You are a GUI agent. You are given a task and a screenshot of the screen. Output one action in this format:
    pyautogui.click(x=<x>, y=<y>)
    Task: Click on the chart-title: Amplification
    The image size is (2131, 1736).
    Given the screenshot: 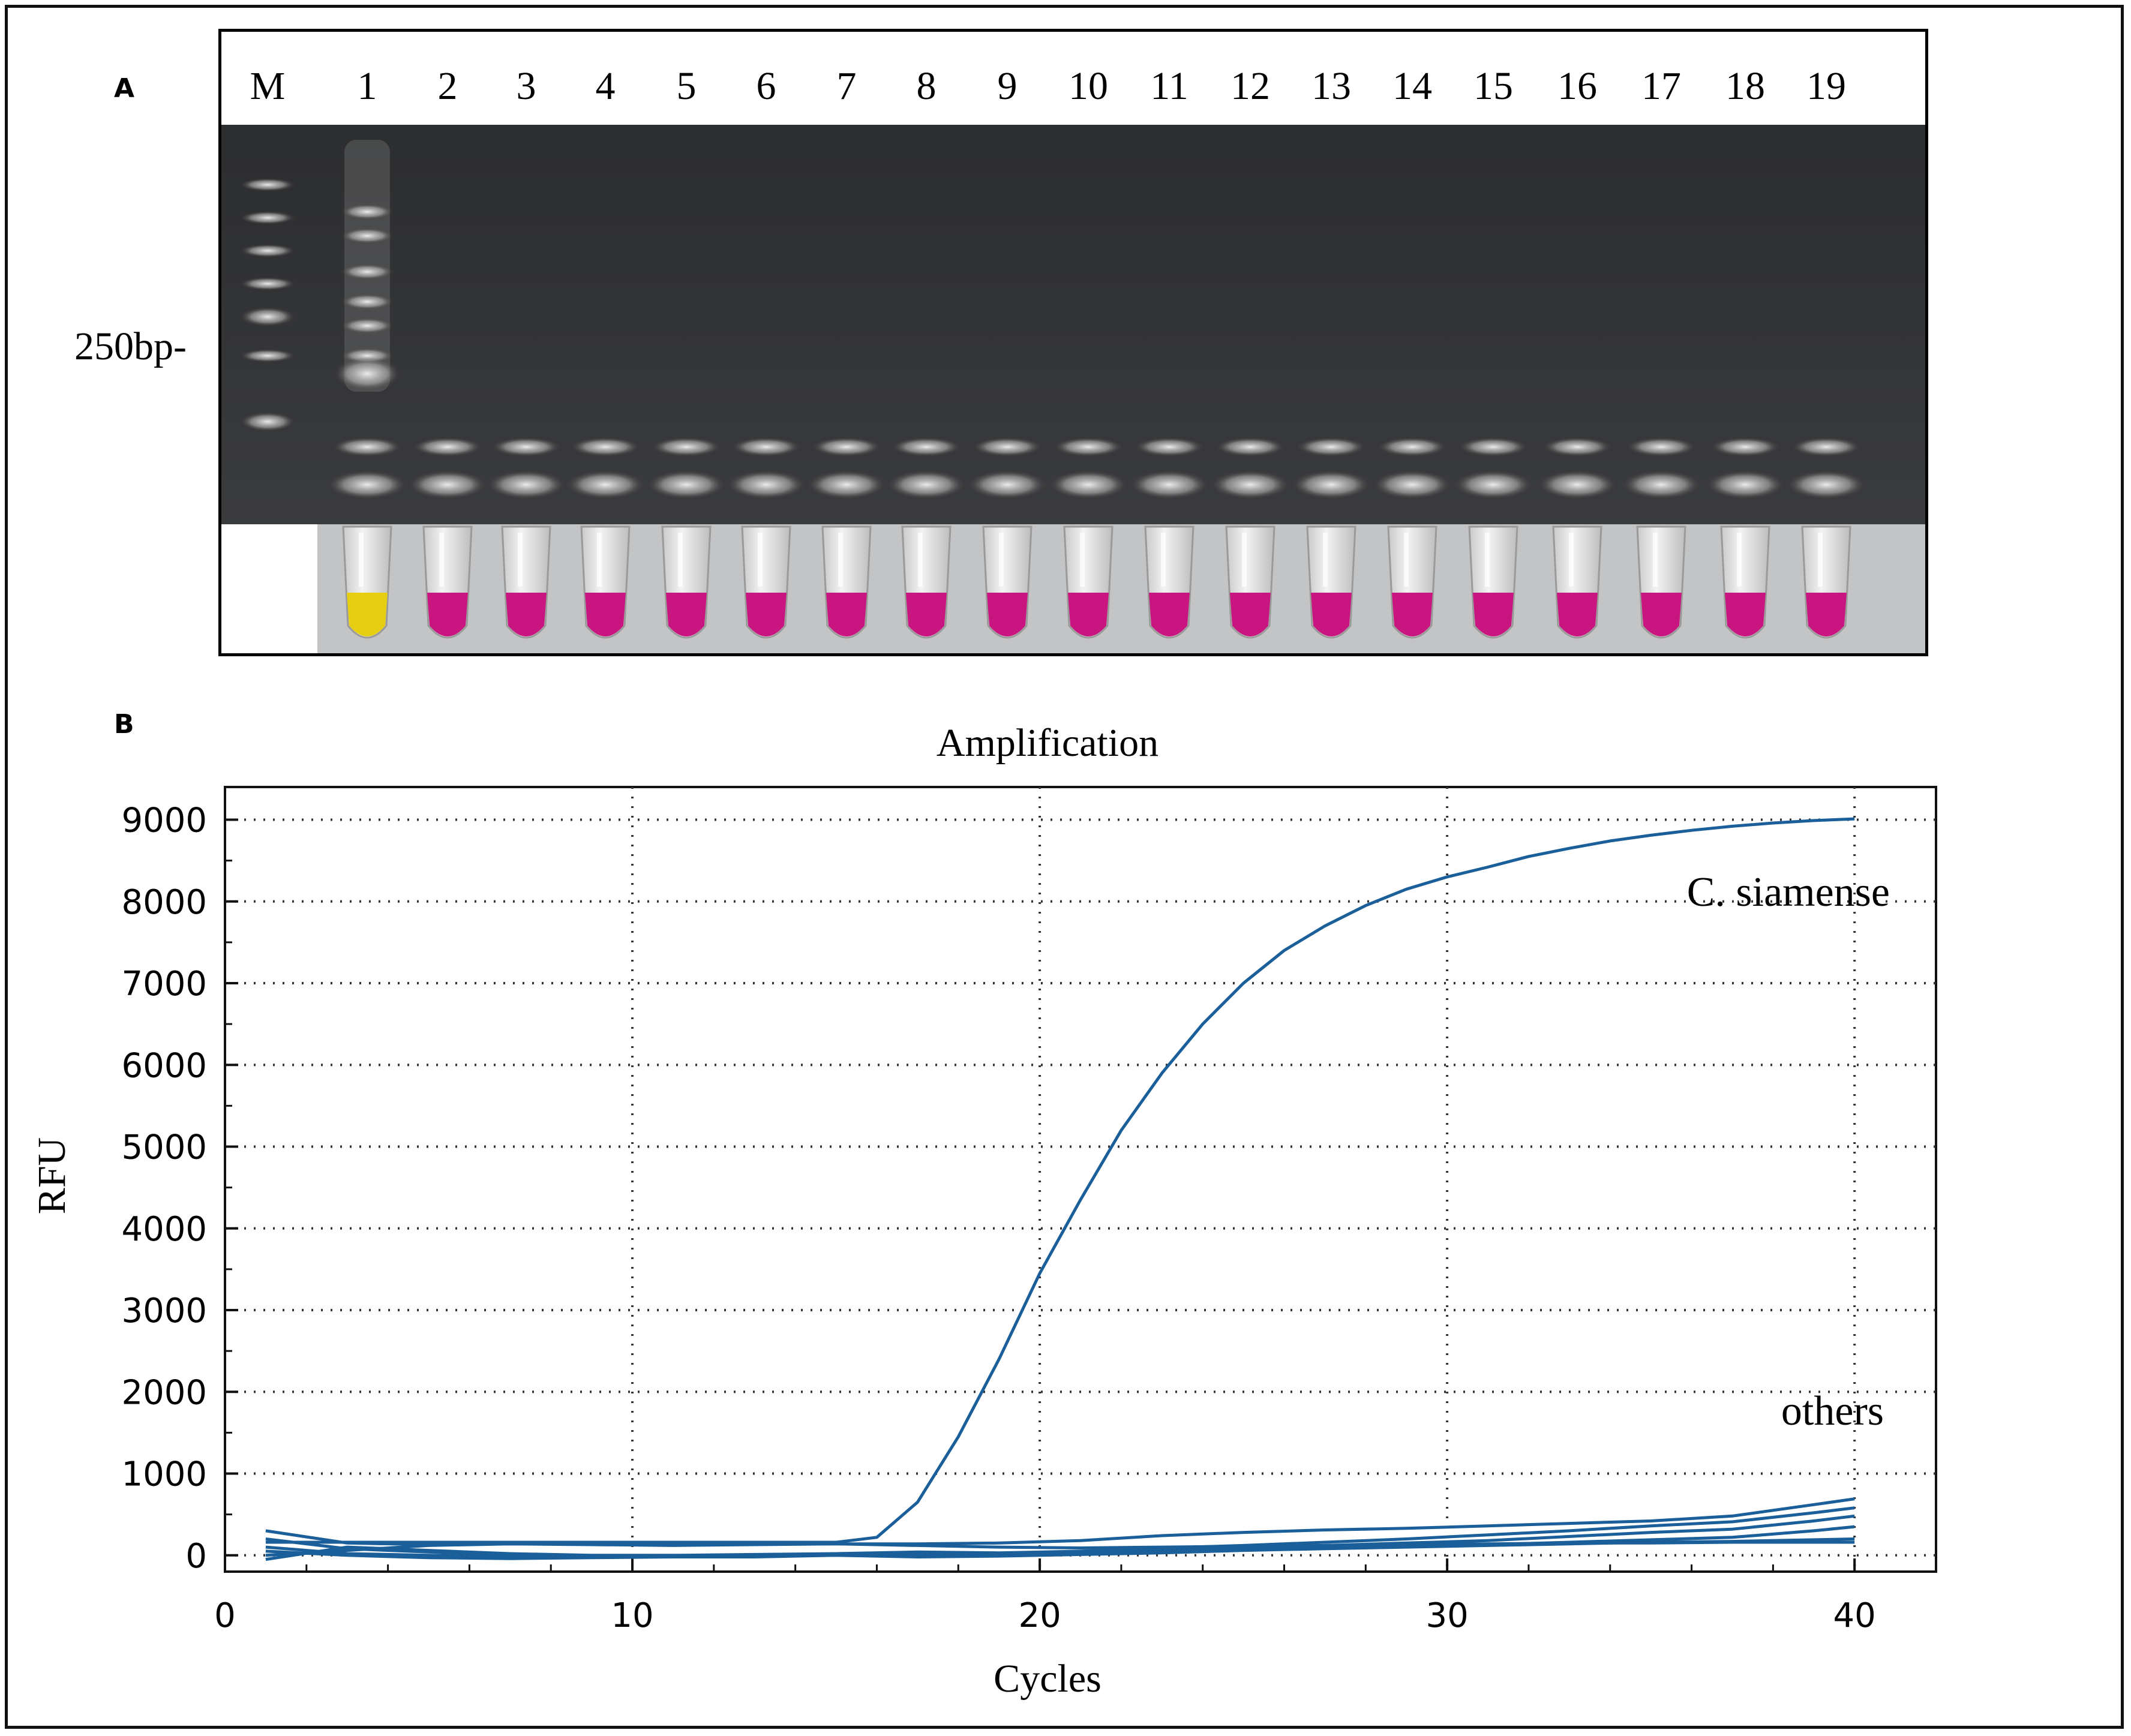 What is the action you would take?
    pyautogui.click(x=1047, y=743)
    